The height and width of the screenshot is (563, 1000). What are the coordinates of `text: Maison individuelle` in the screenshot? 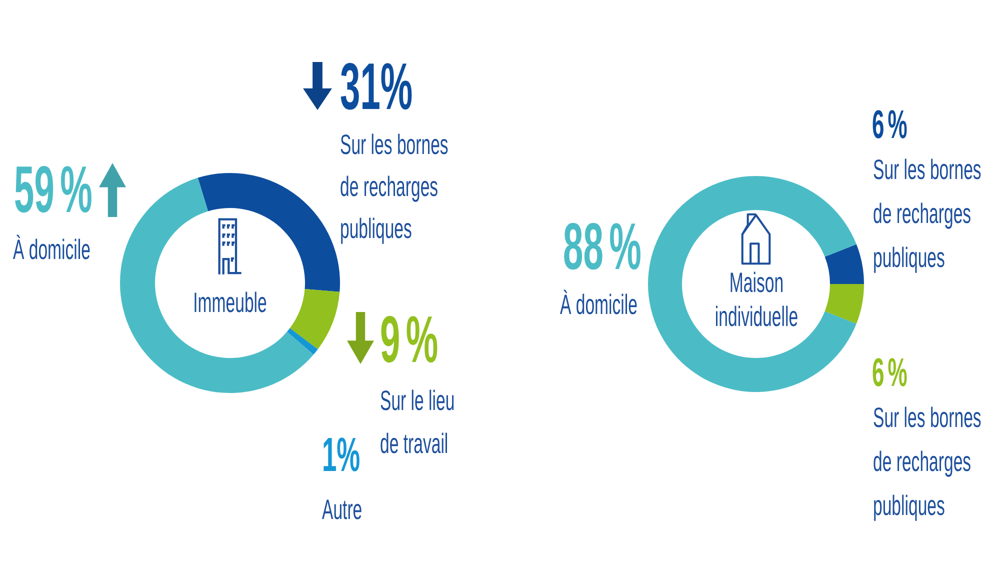 It's located at (756, 300).